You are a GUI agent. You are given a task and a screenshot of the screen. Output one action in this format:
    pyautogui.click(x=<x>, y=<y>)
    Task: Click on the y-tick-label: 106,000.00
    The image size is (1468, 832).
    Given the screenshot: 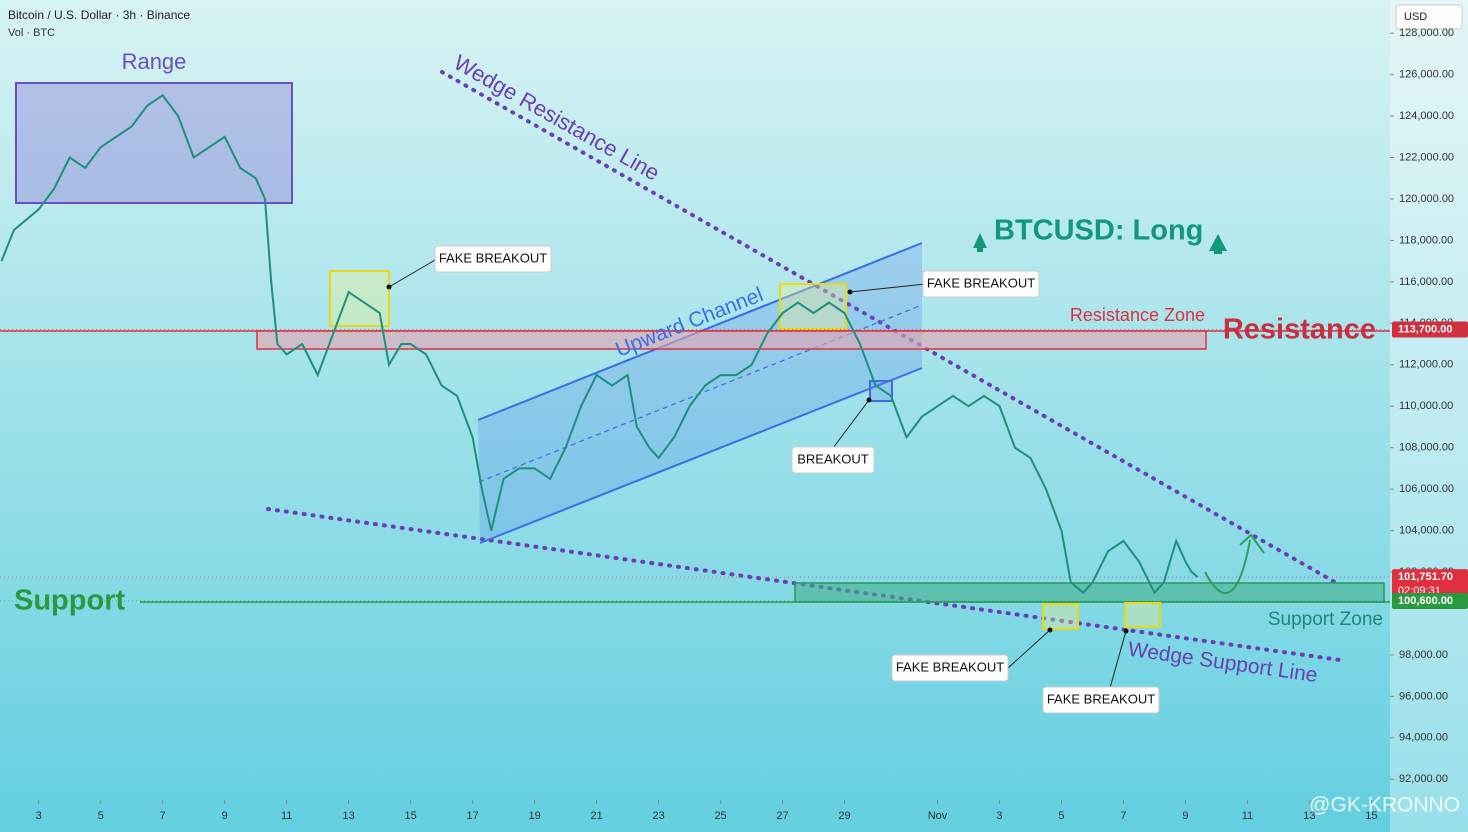 What is the action you would take?
    pyautogui.click(x=1426, y=489)
    